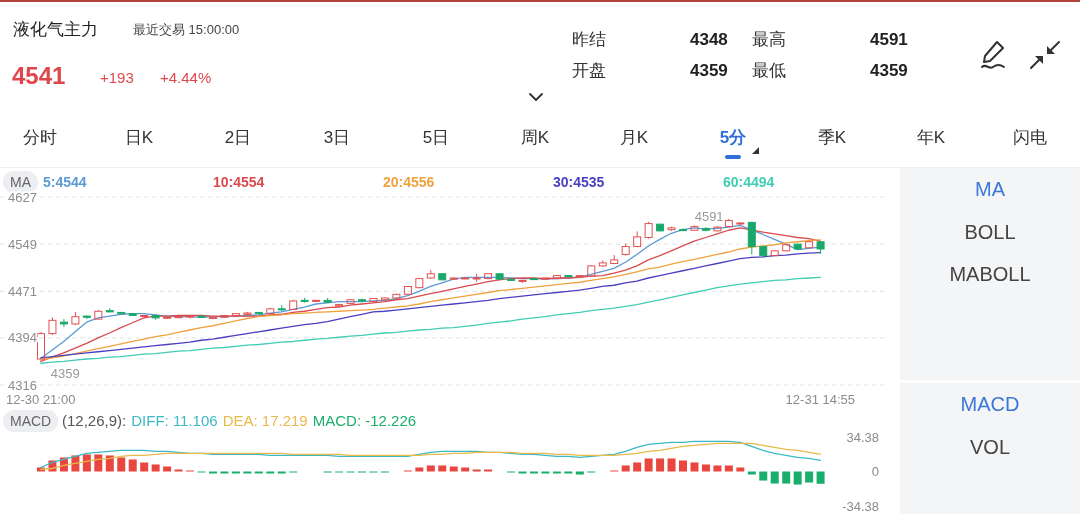  I want to click on line-series, so click(430, 320).